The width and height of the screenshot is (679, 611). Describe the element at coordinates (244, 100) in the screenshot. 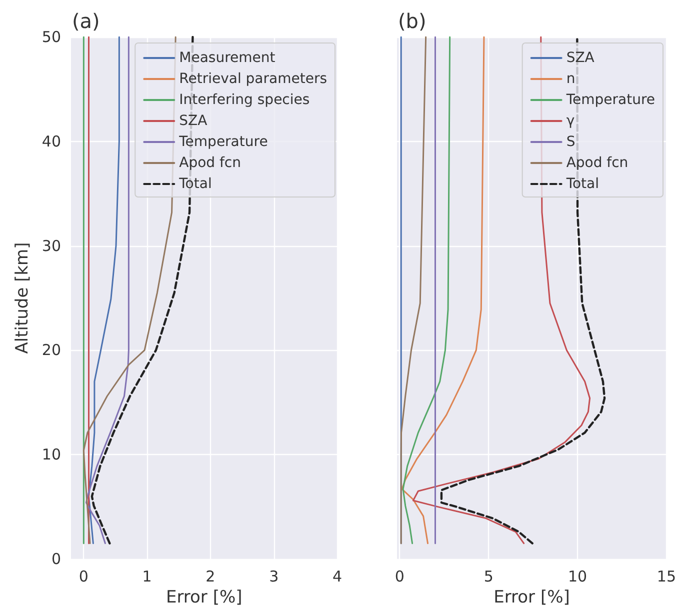

I see `legend-label: Interfering species` at that location.